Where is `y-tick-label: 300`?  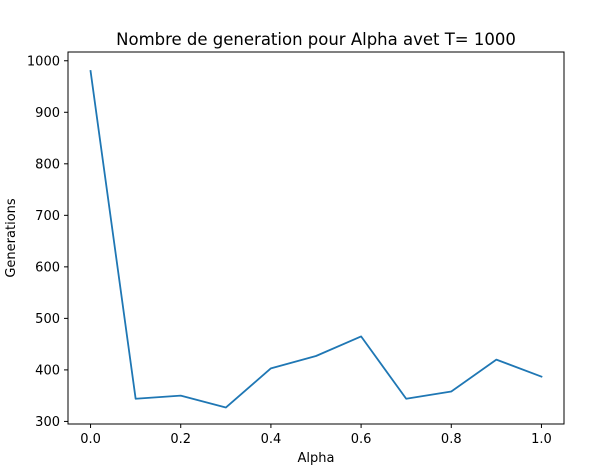 y-tick-label: 300 is located at coordinates (47, 422).